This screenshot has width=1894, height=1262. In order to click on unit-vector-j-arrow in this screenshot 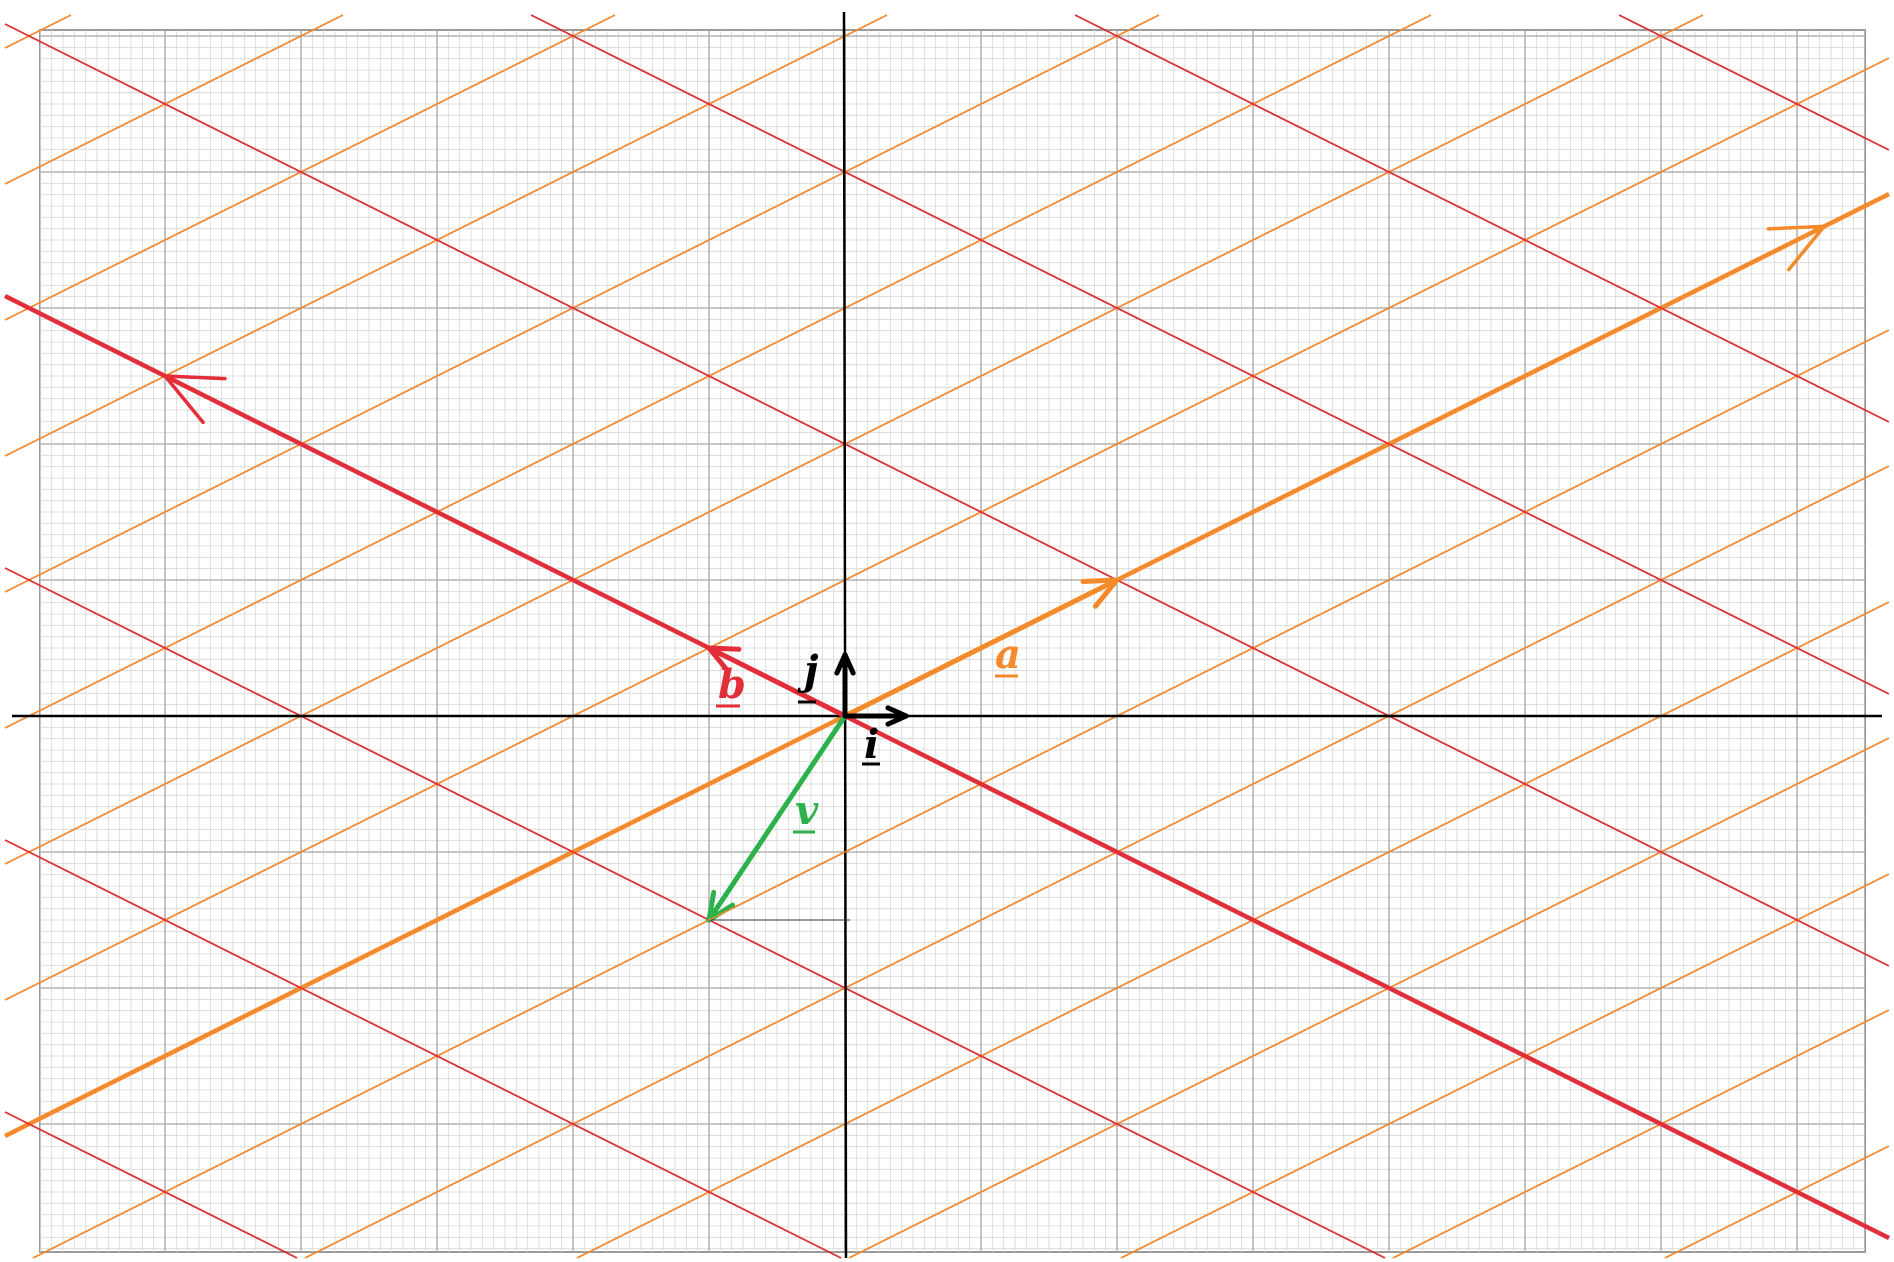, I will do `click(845, 685)`.